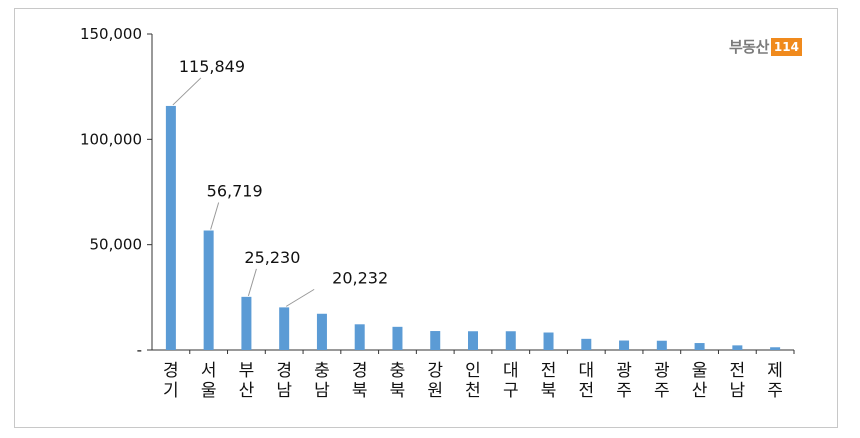  What do you see at coordinates (139, 350) in the screenshot?
I see `y-tick-label: -` at bounding box center [139, 350].